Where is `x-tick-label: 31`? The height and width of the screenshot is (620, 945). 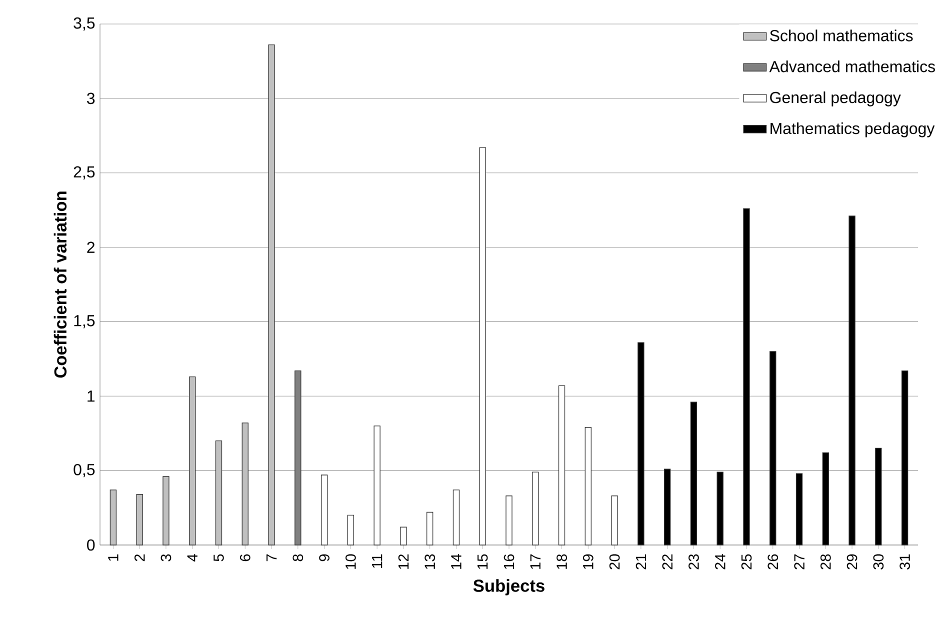
x-tick-label: 31 is located at coordinates (905, 562).